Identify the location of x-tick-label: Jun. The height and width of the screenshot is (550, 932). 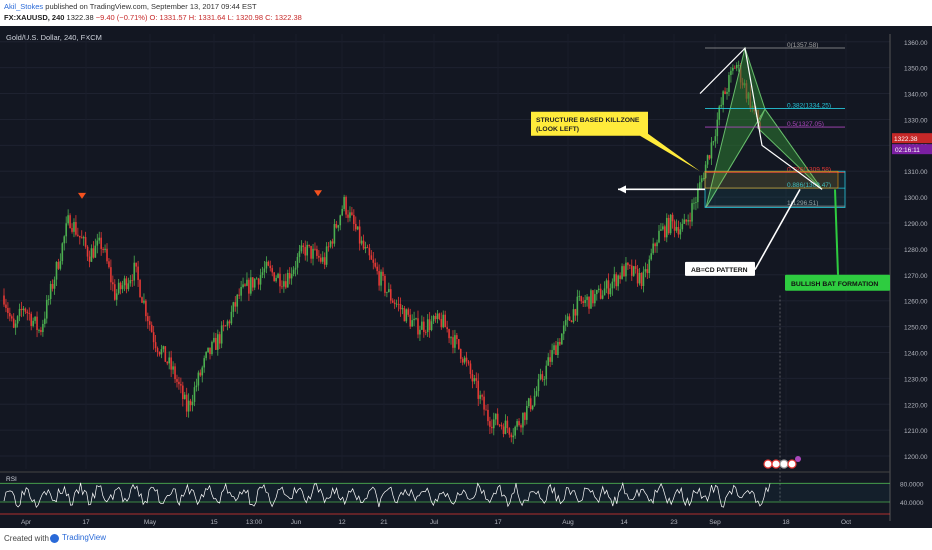
(296, 522).